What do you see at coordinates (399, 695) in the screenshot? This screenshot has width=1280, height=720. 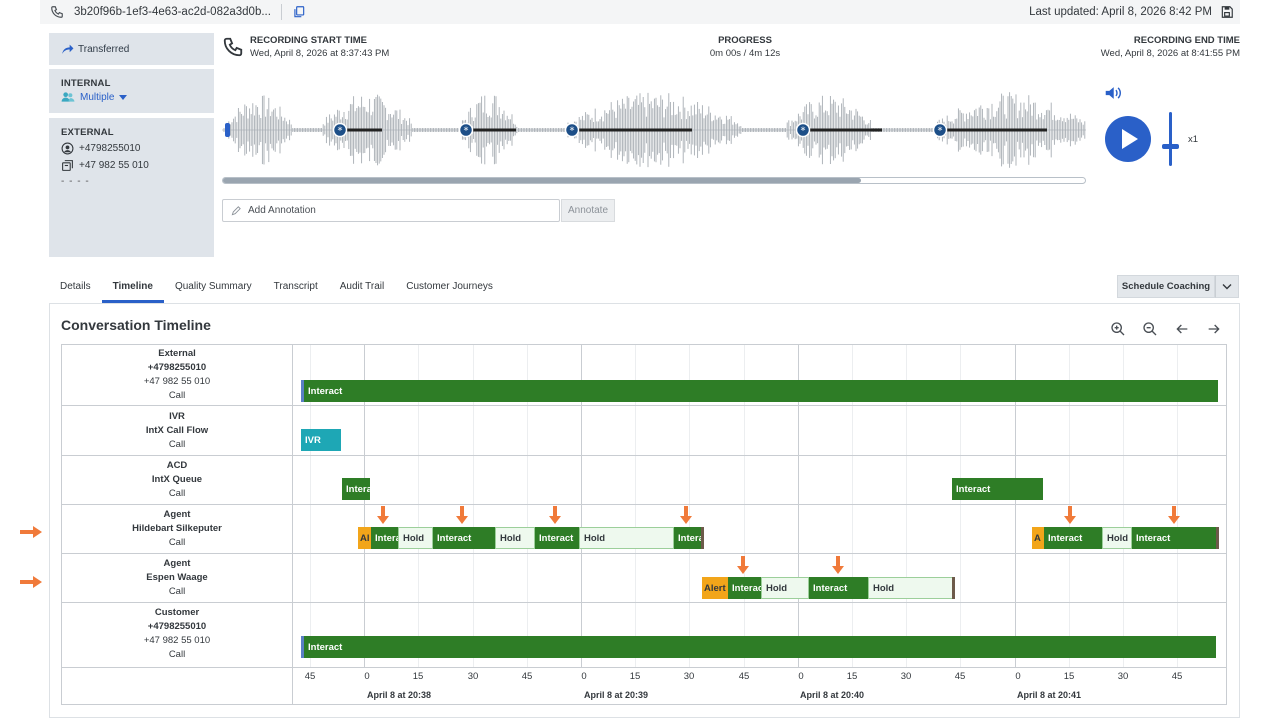 I see `minute-label: April 8 at 20:38` at bounding box center [399, 695].